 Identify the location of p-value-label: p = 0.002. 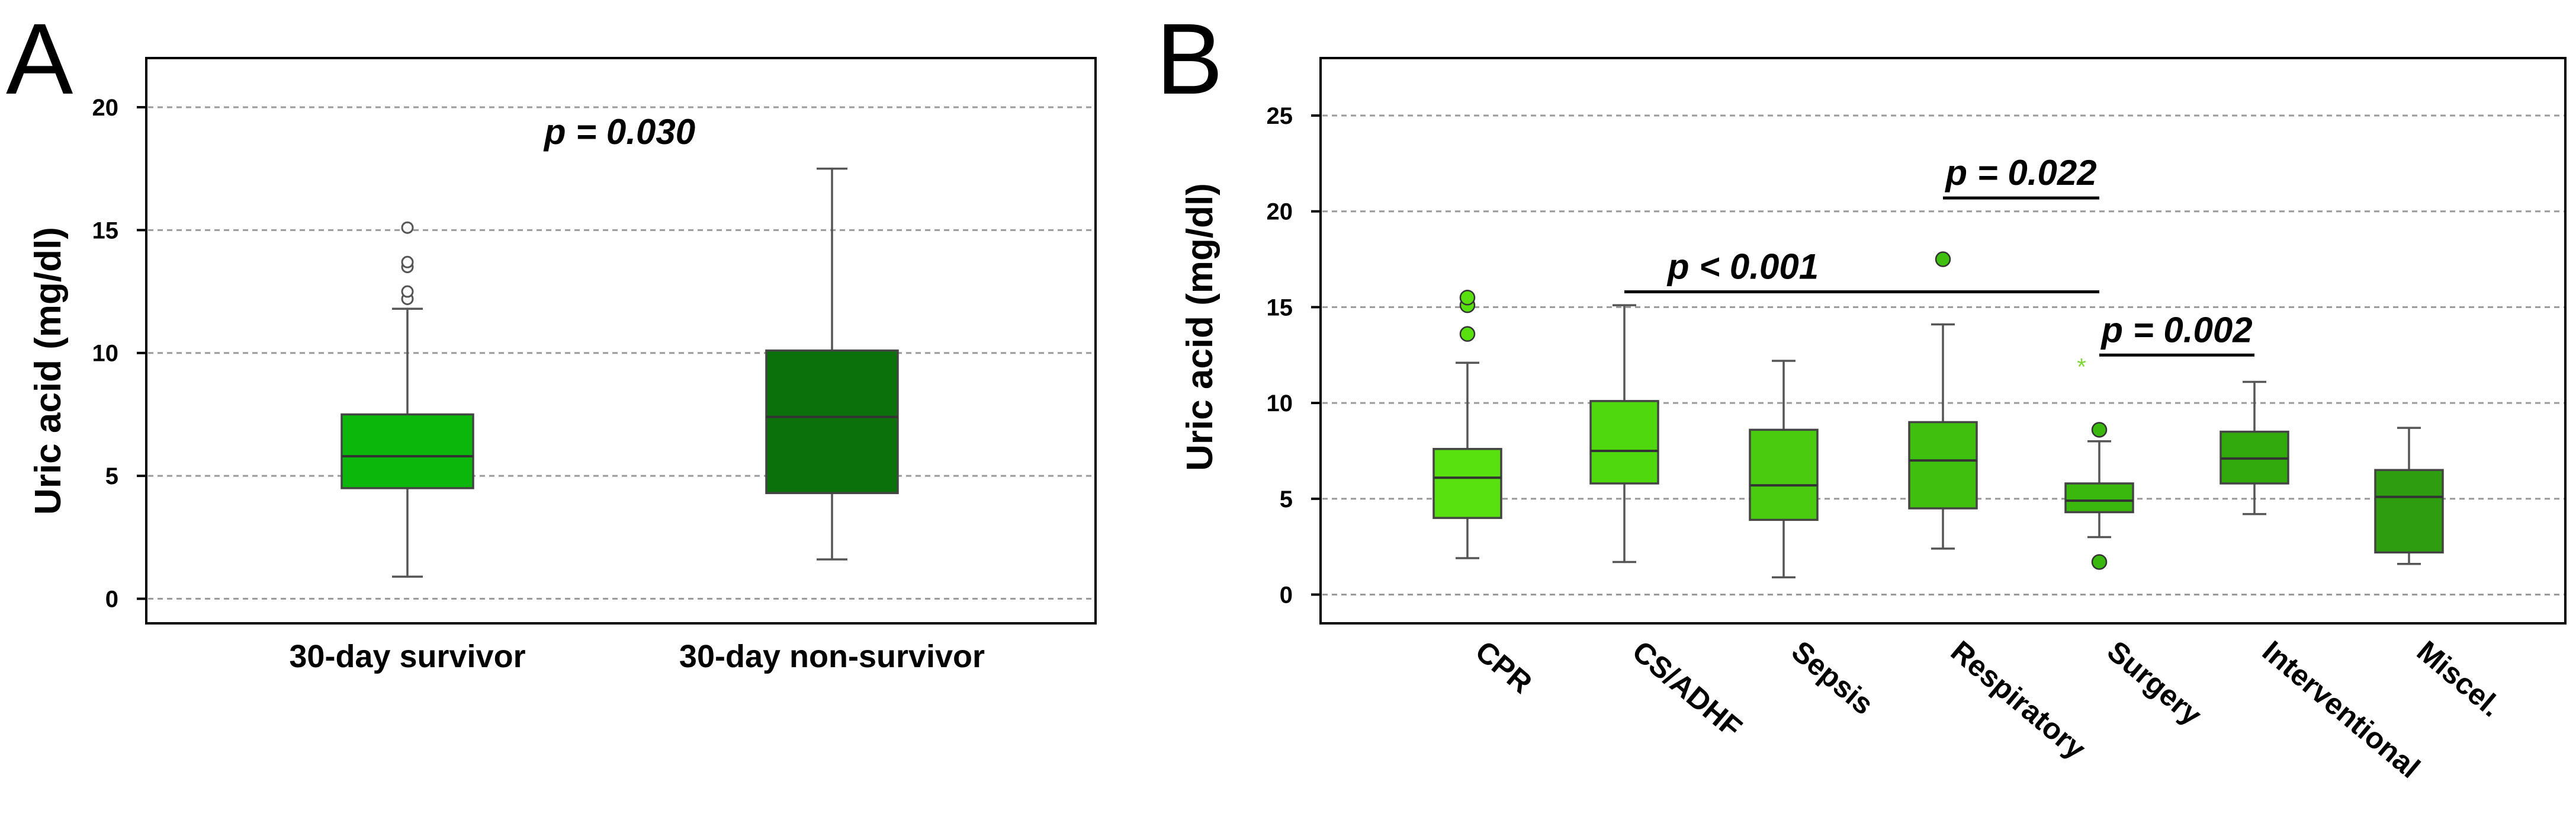
(2176, 330).